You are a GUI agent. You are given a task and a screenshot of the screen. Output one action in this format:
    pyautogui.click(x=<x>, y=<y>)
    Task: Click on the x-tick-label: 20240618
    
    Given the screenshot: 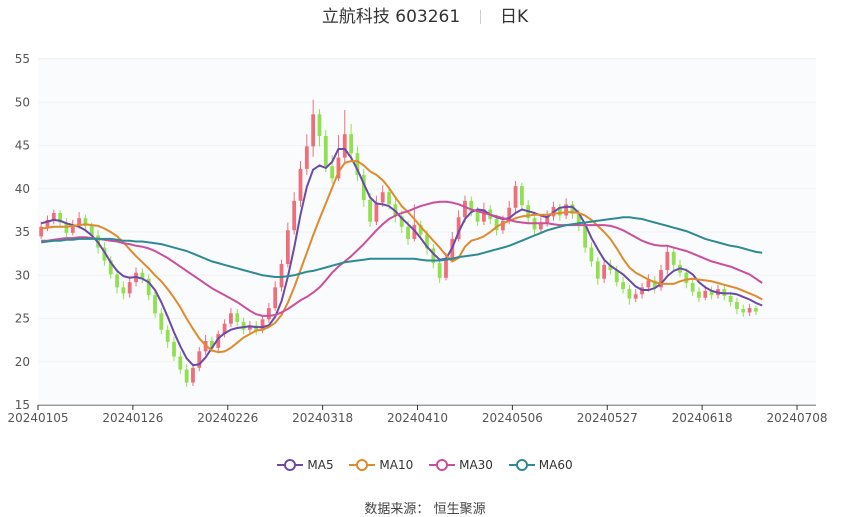 What is the action you would take?
    pyautogui.click(x=702, y=418)
    